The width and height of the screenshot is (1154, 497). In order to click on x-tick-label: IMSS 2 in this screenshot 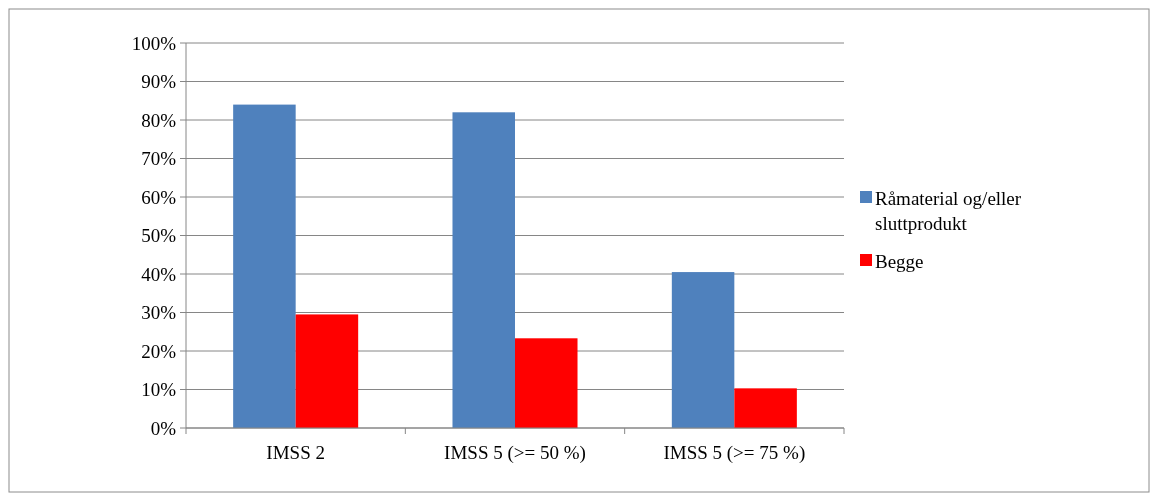, I will do `click(295, 452)`.